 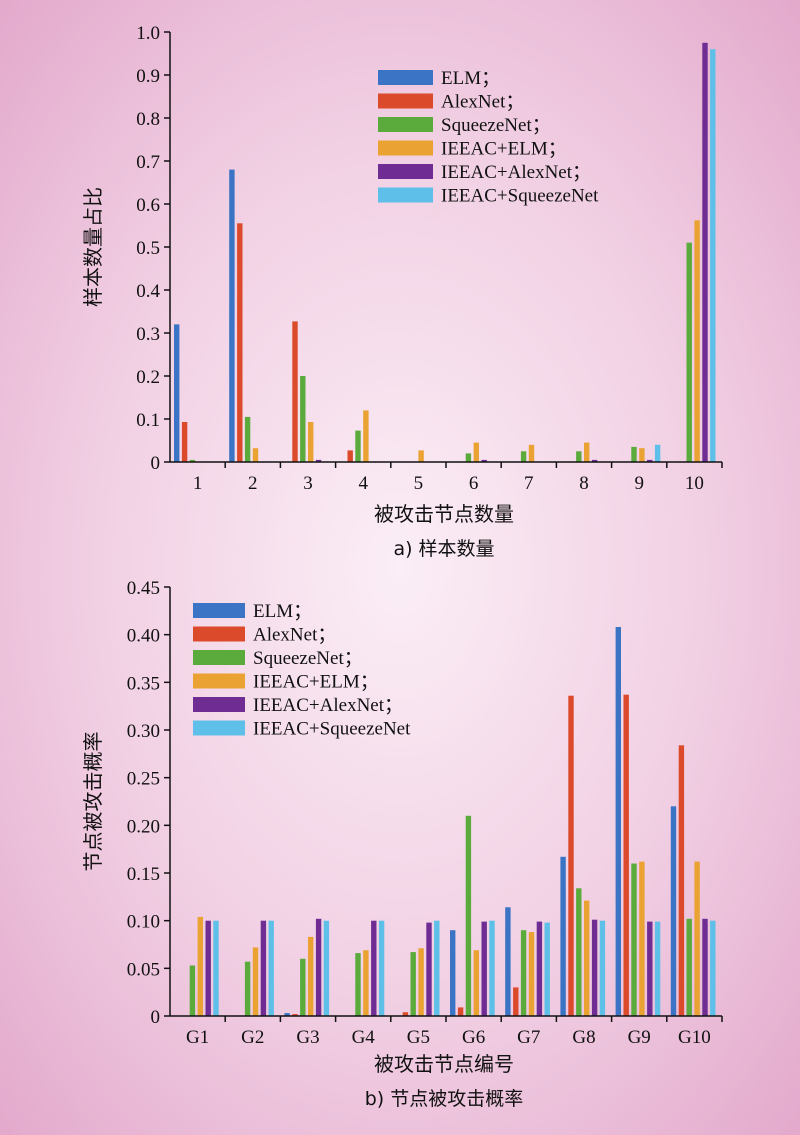 I want to click on x-tick-label: 9, so click(x=639, y=483).